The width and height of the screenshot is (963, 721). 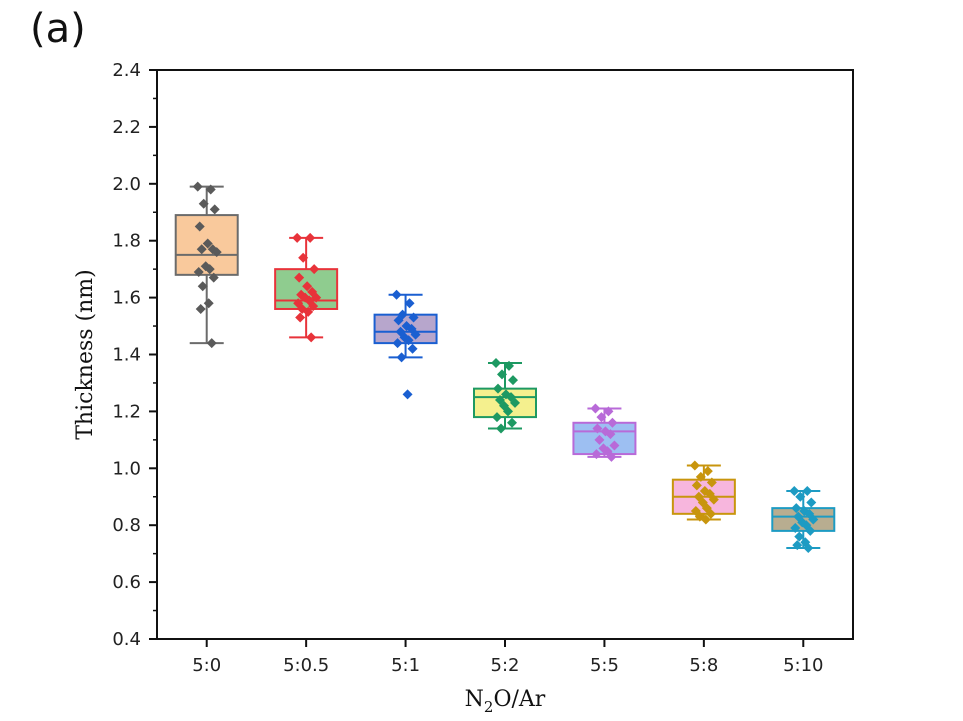 I want to click on y-tick-label: 1.8, so click(x=126, y=241).